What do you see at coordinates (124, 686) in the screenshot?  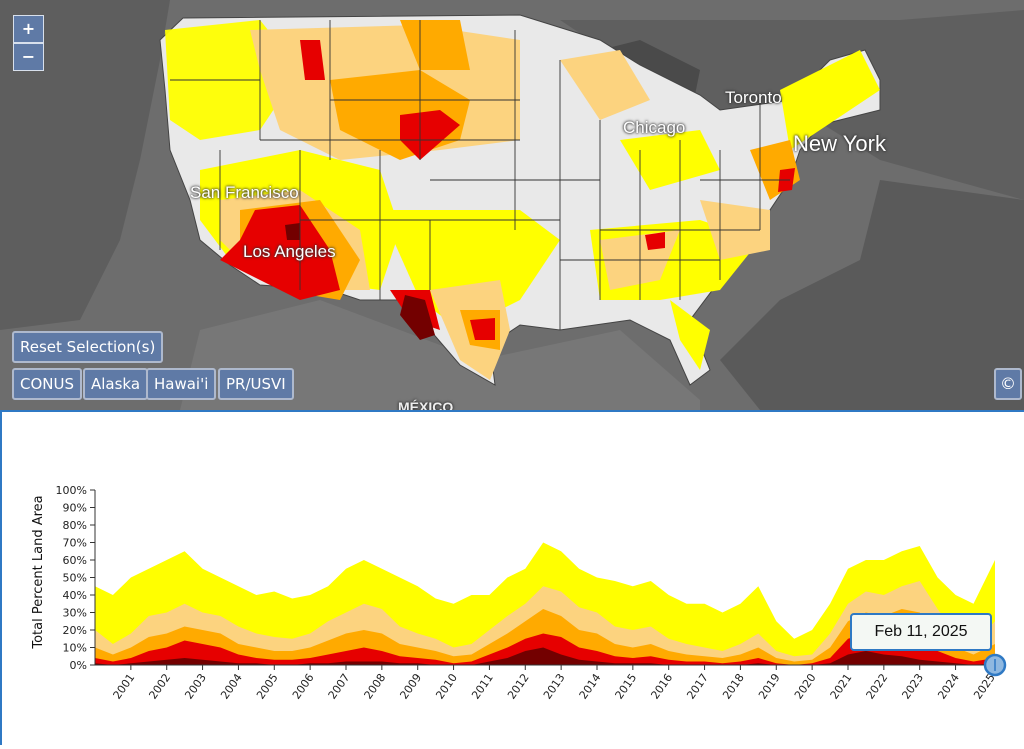 I see `x-tick-label: 2001` at bounding box center [124, 686].